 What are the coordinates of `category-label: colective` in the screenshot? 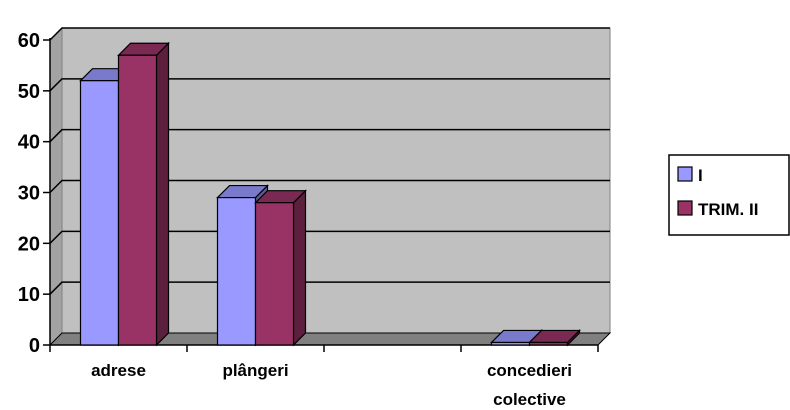 It's located at (529, 399).